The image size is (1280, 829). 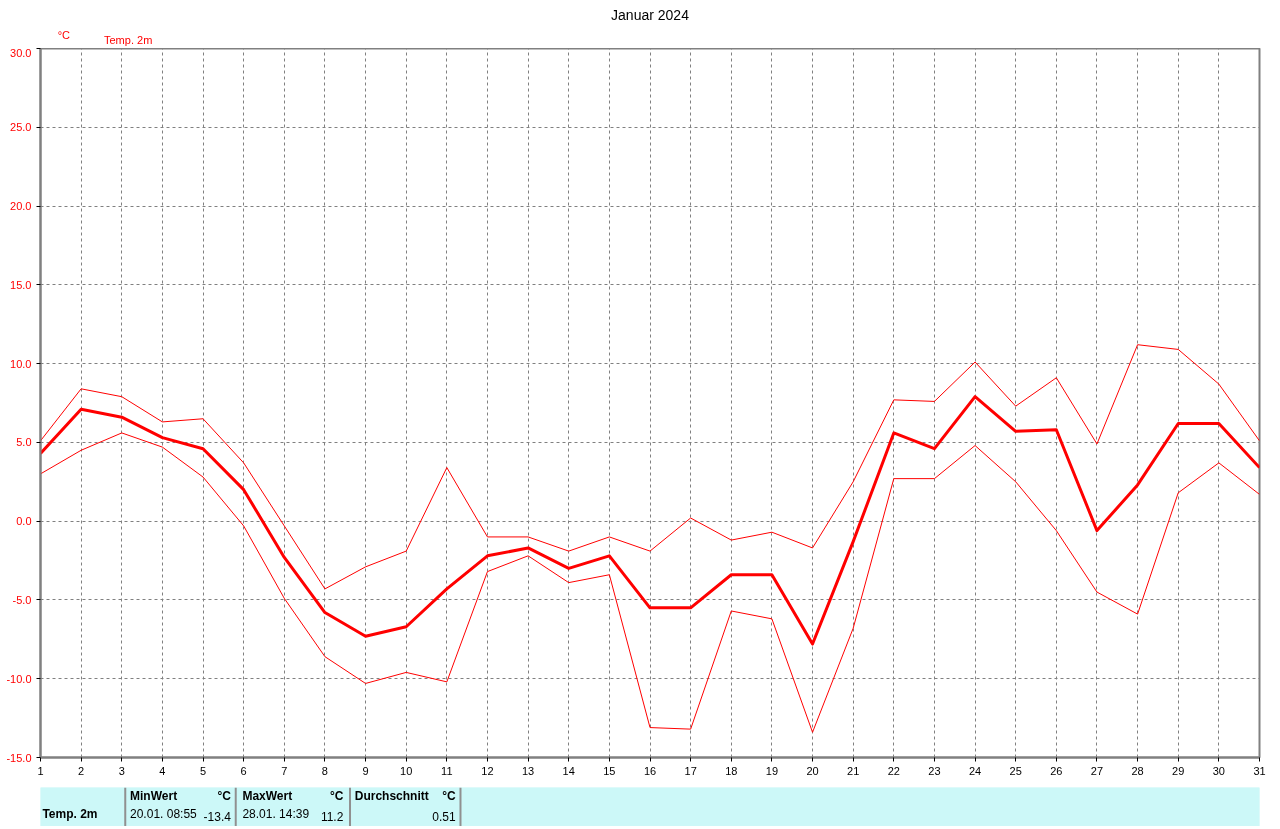 I want to click on y-axis-title: °C, so click(x=64, y=34).